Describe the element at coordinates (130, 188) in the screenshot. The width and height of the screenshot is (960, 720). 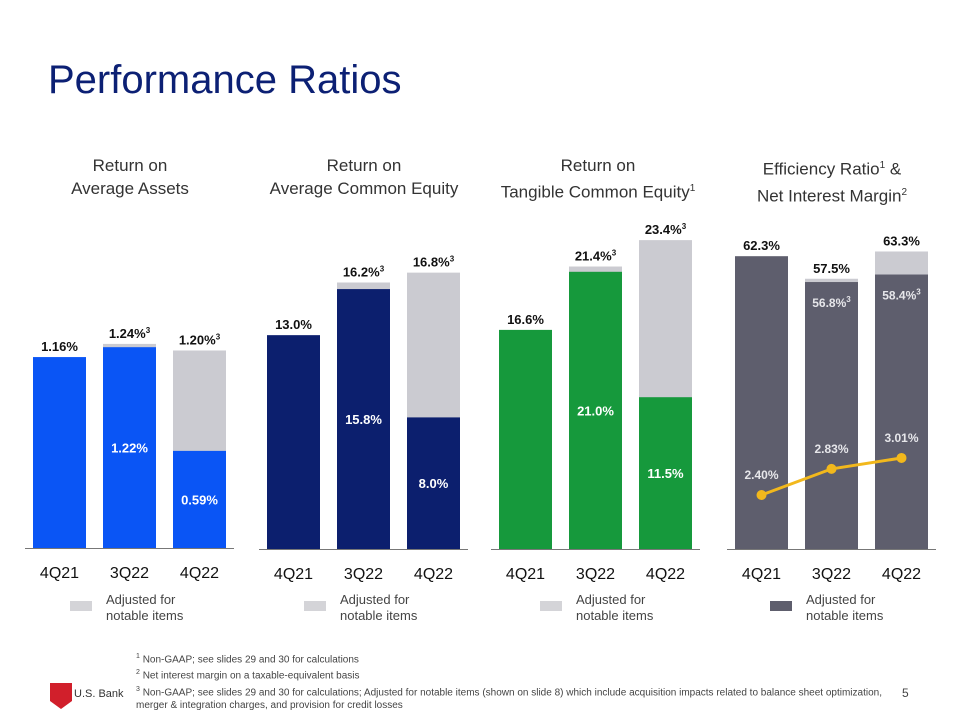
I see `chart-title-line: Average Assets` at that location.